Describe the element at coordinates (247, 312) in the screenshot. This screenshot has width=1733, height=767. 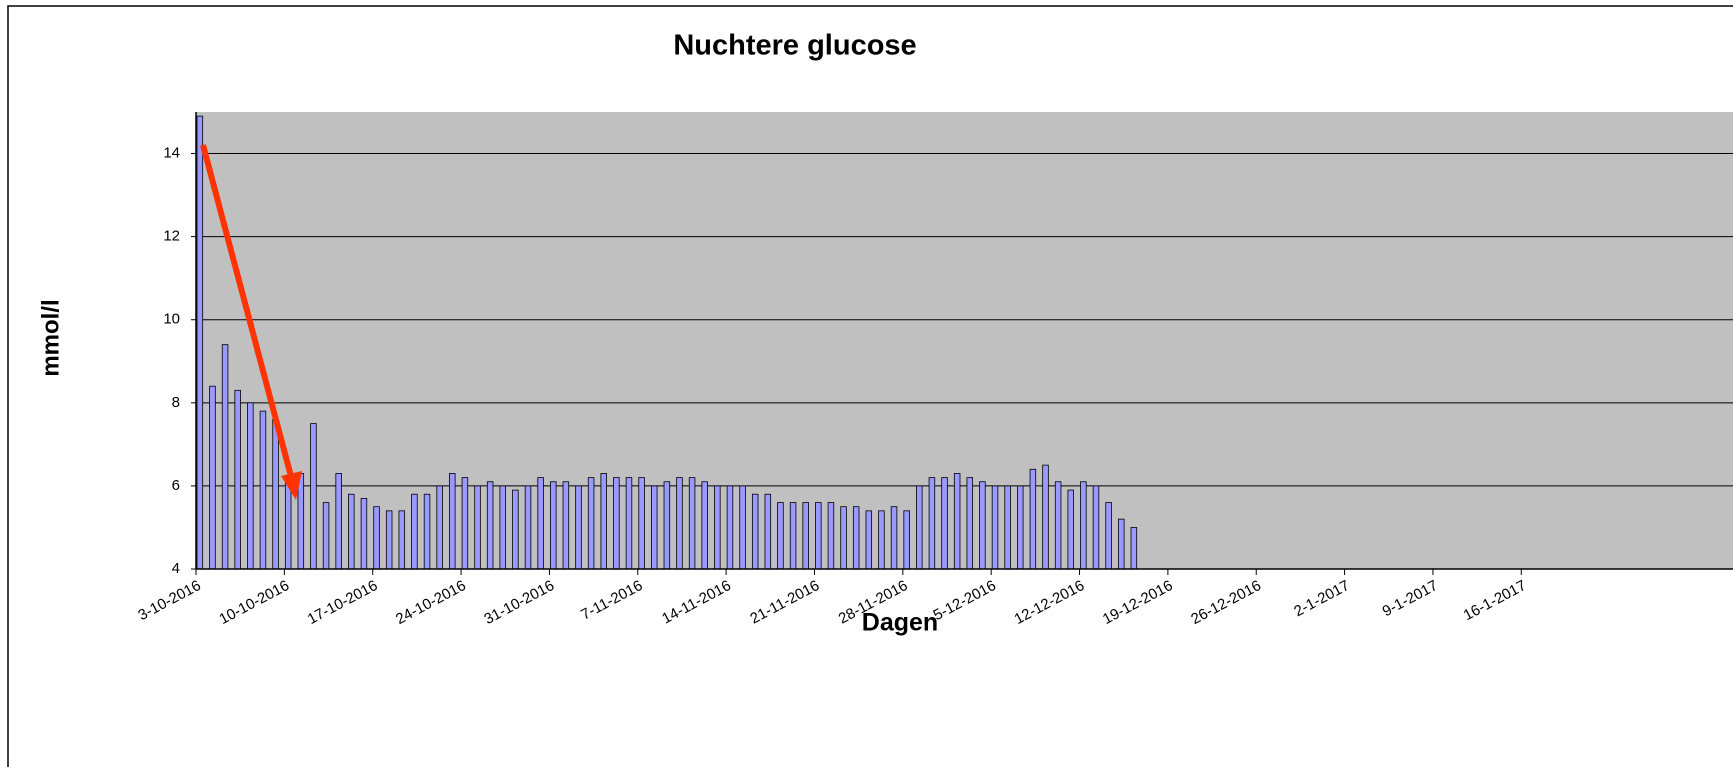
I see `arrow-shaft` at that location.